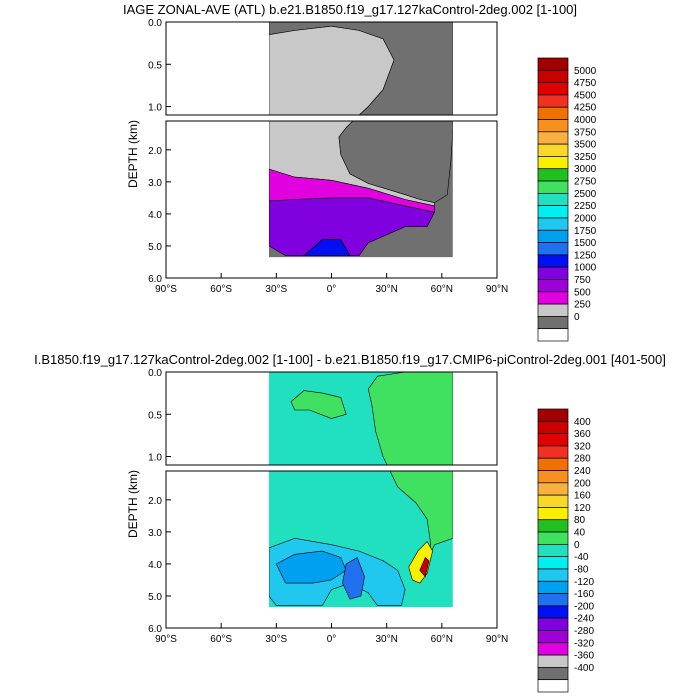 The image size is (700, 700). I want to click on colorbar-label: 1750, so click(585, 231).